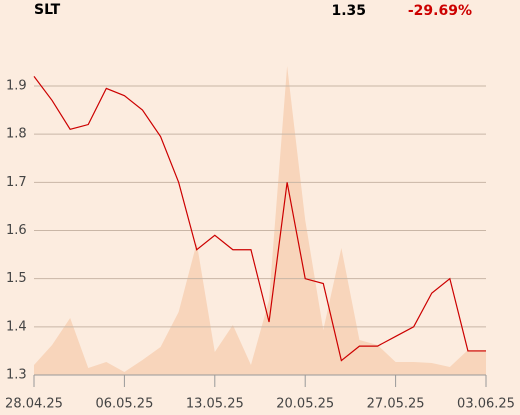  What do you see at coordinates (124, 404) in the screenshot?
I see `x-tick-label: 06.05.25` at bounding box center [124, 404].